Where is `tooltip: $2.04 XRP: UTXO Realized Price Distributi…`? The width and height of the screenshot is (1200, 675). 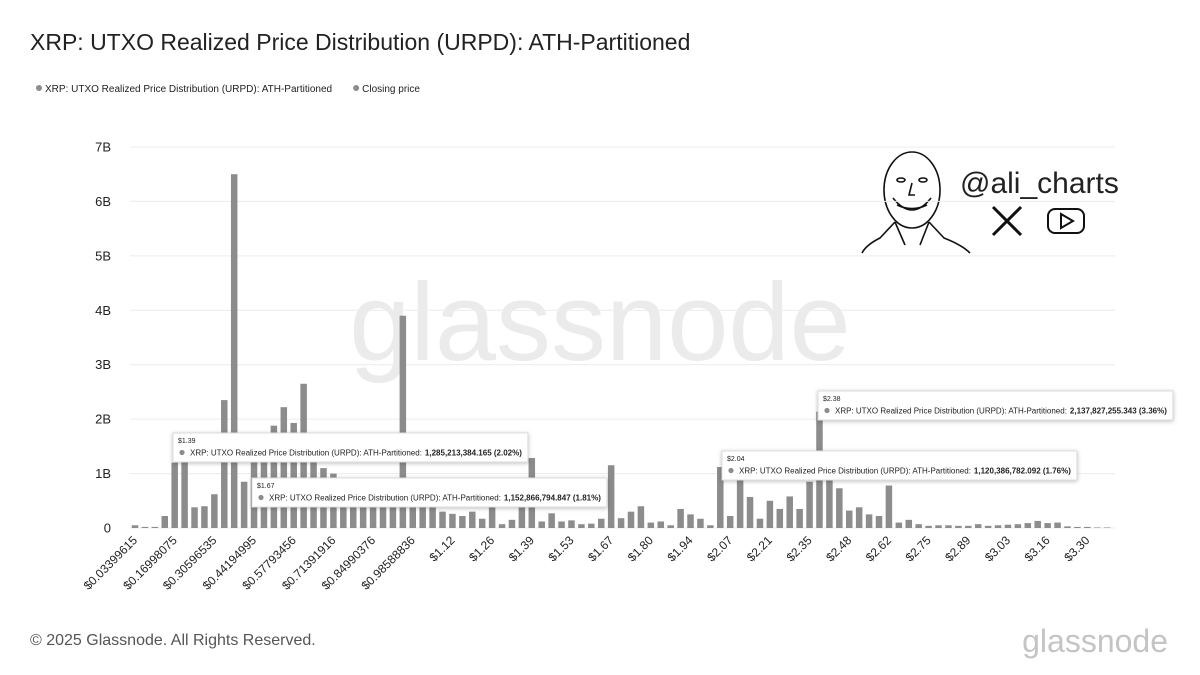 tooltip: $2.04 XRP: UTXO Realized Price Distributi… is located at coordinates (899, 465).